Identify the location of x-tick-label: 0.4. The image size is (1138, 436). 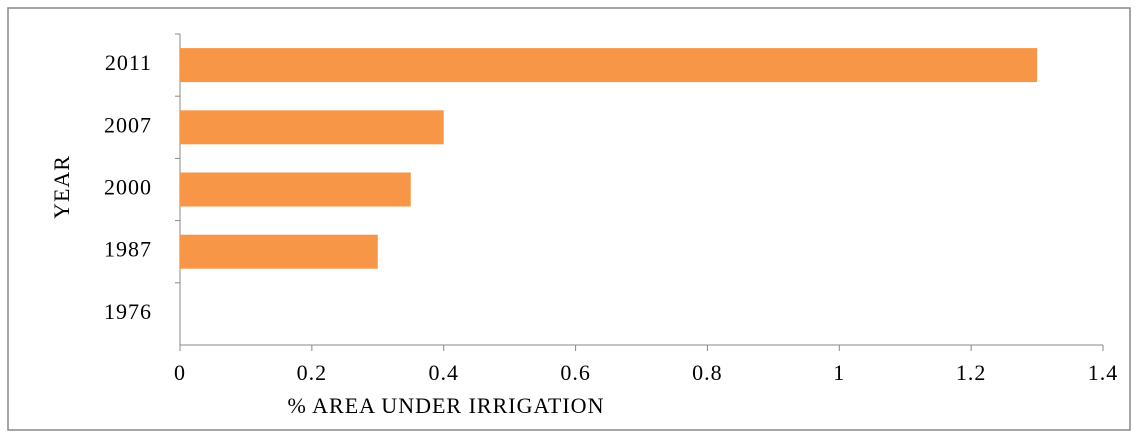
(443, 372).